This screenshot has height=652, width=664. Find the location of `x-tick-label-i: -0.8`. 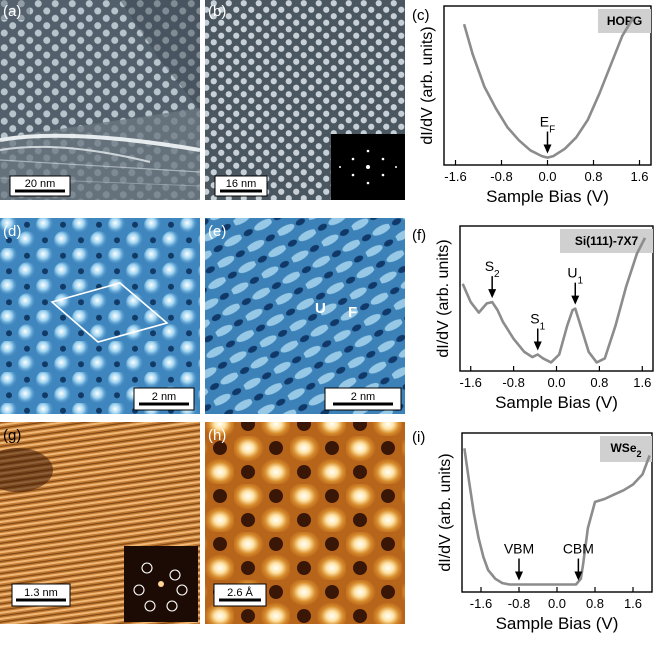

x-tick-label-i: -0.8 is located at coordinates (519, 603).